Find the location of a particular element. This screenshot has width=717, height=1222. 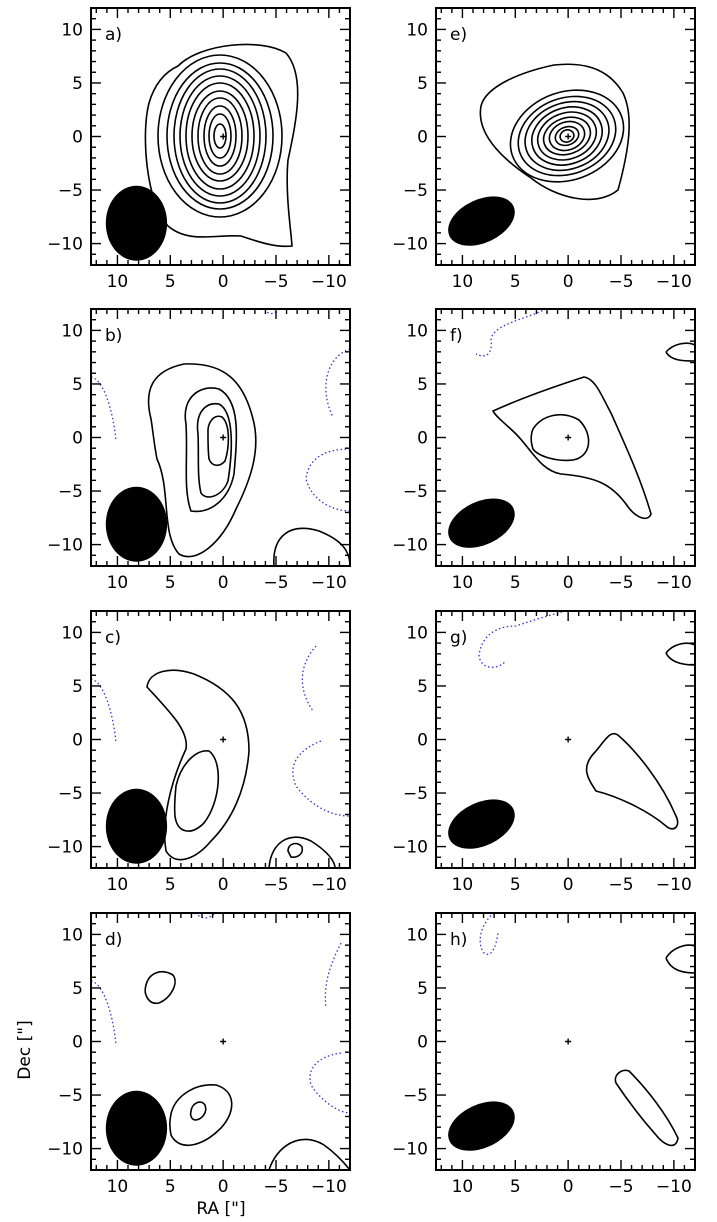

x-axis-title: RA ["] is located at coordinates (220, 1209).